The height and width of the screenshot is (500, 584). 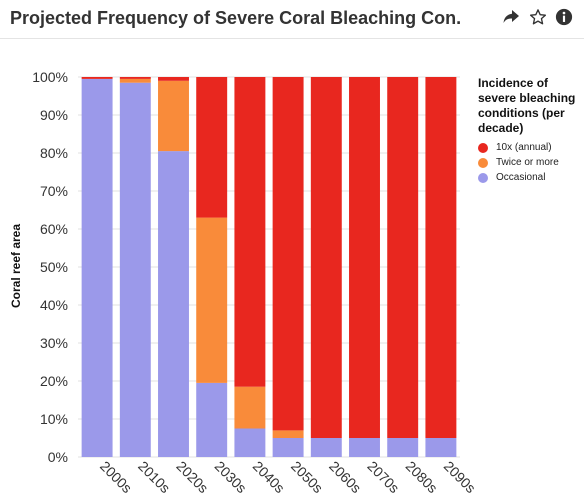 What do you see at coordinates (288, 447) in the screenshot?
I see `bar-segment-occasional-2050s` at bounding box center [288, 447].